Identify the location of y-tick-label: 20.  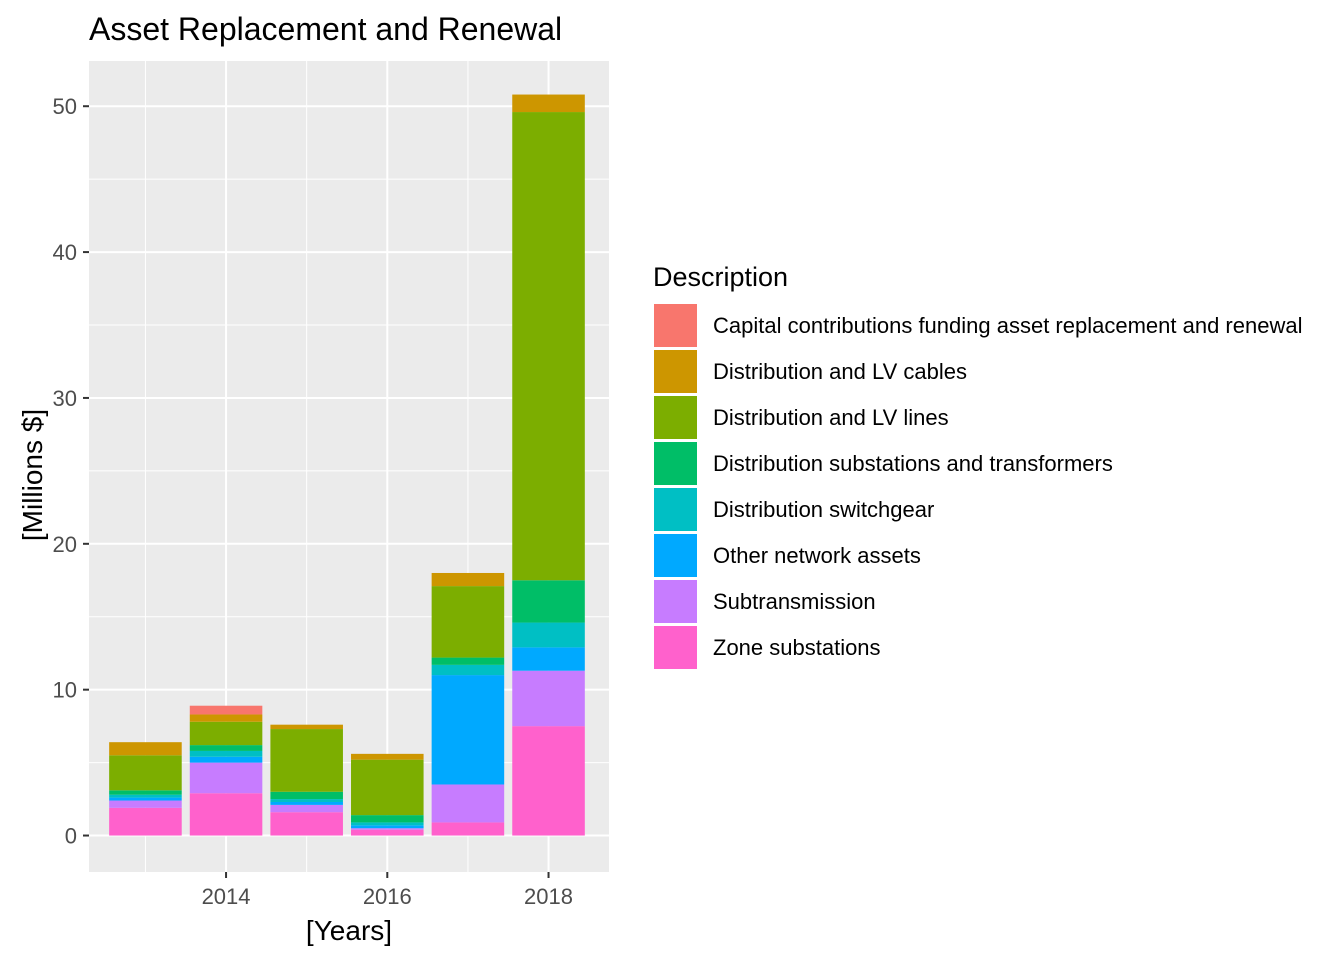
(65, 544).